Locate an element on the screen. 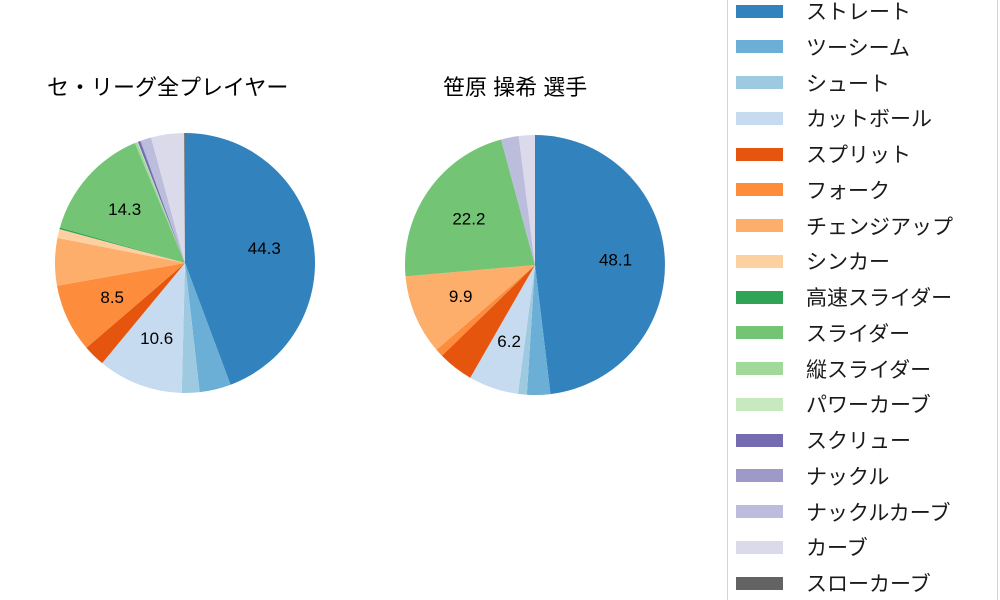  legend-item-ナックルカーブ: ナックルカーブ is located at coordinates (862, 512).